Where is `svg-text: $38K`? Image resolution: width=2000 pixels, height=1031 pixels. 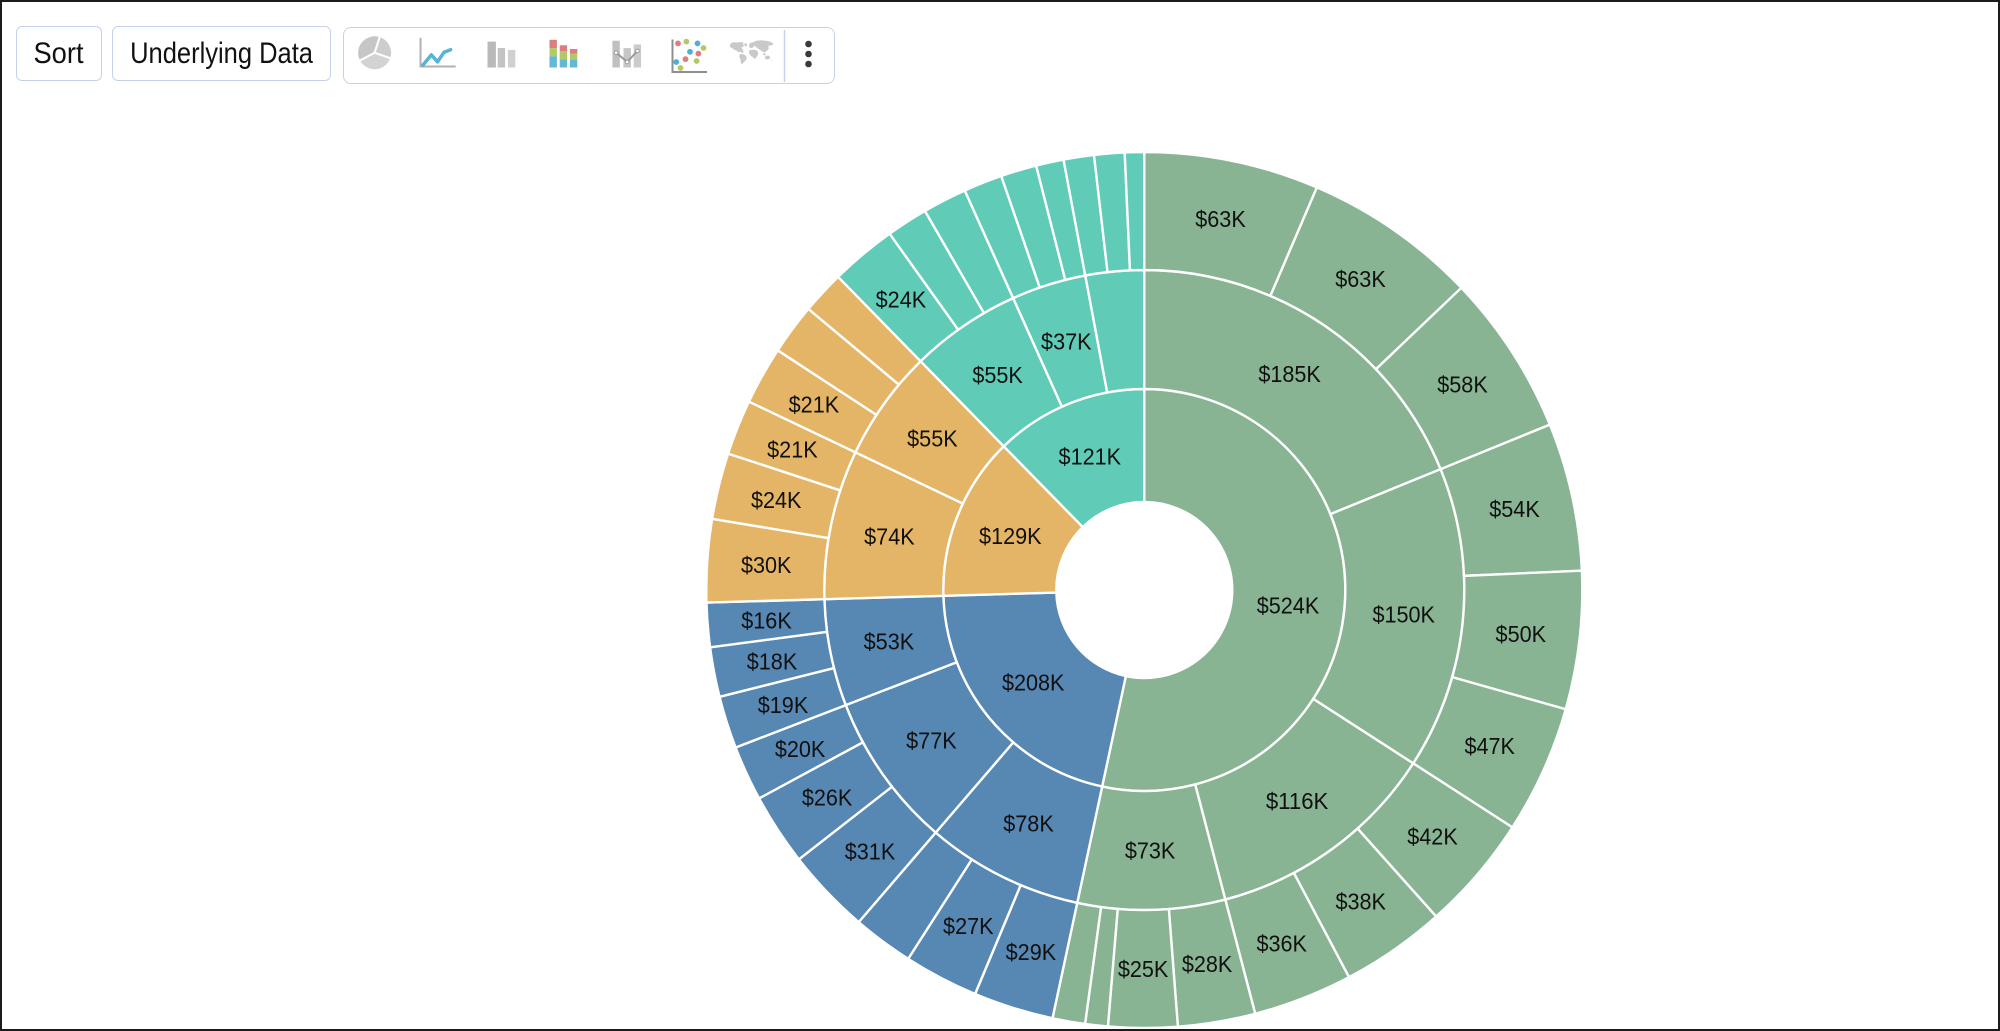 svg-text: $38K is located at coordinates (1360, 901).